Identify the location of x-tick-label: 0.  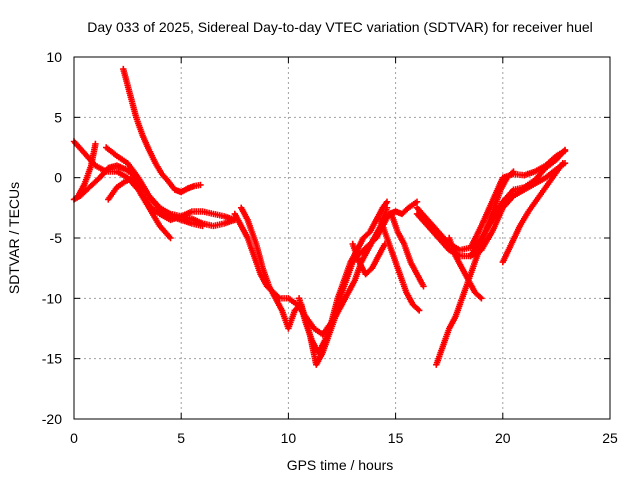
(74, 438).